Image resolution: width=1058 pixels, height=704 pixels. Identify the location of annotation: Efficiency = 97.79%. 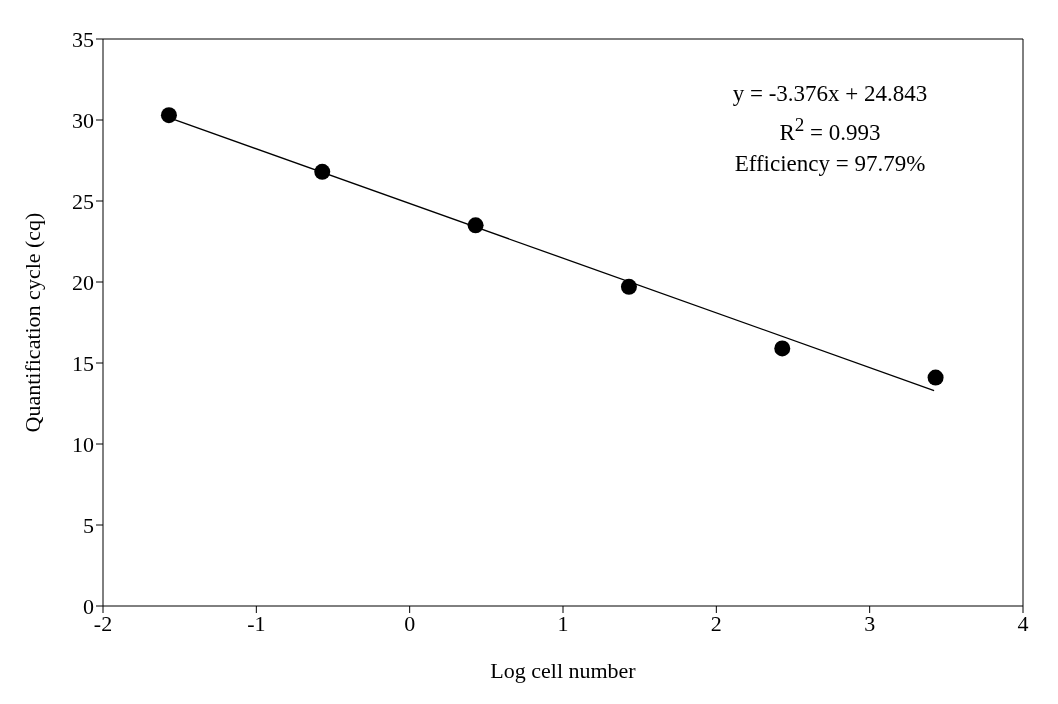
(830, 163).